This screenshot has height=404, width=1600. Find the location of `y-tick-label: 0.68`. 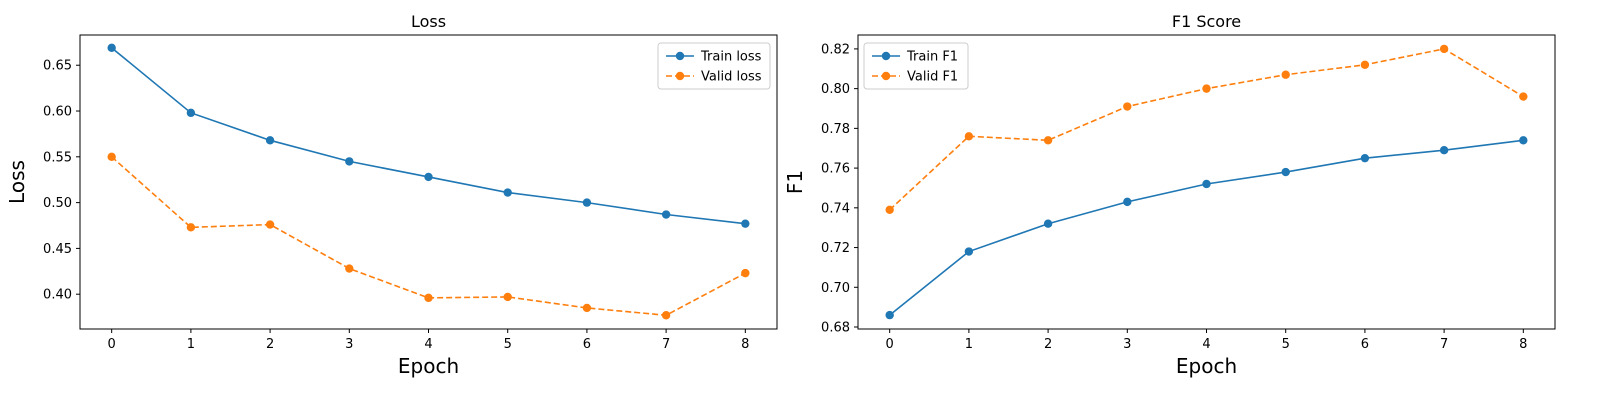

y-tick-label: 0.68 is located at coordinates (835, 328).